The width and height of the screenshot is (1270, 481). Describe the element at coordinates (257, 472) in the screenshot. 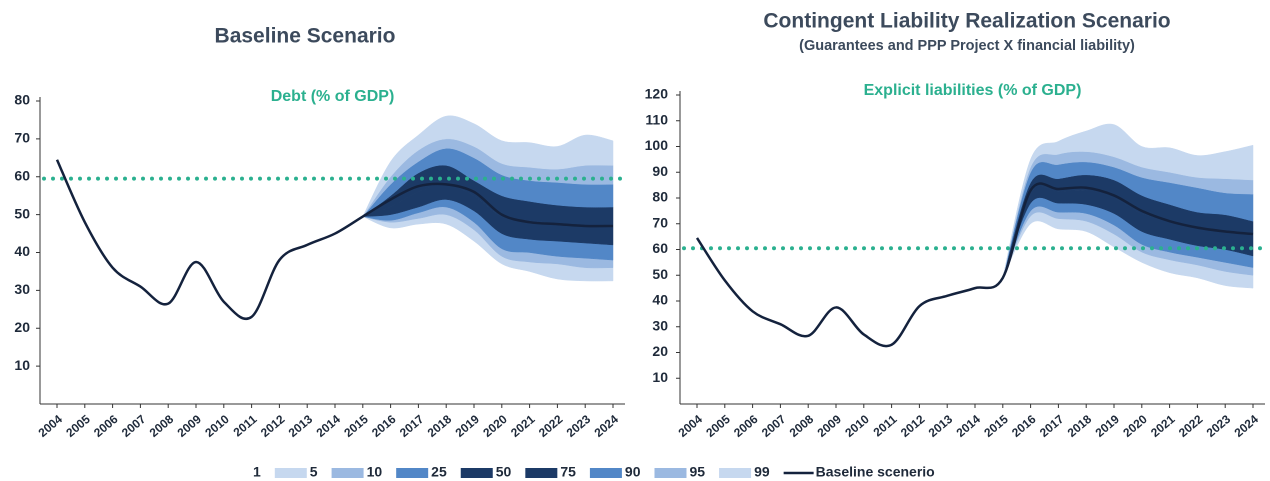

I see `legend-label: 1` at that location.